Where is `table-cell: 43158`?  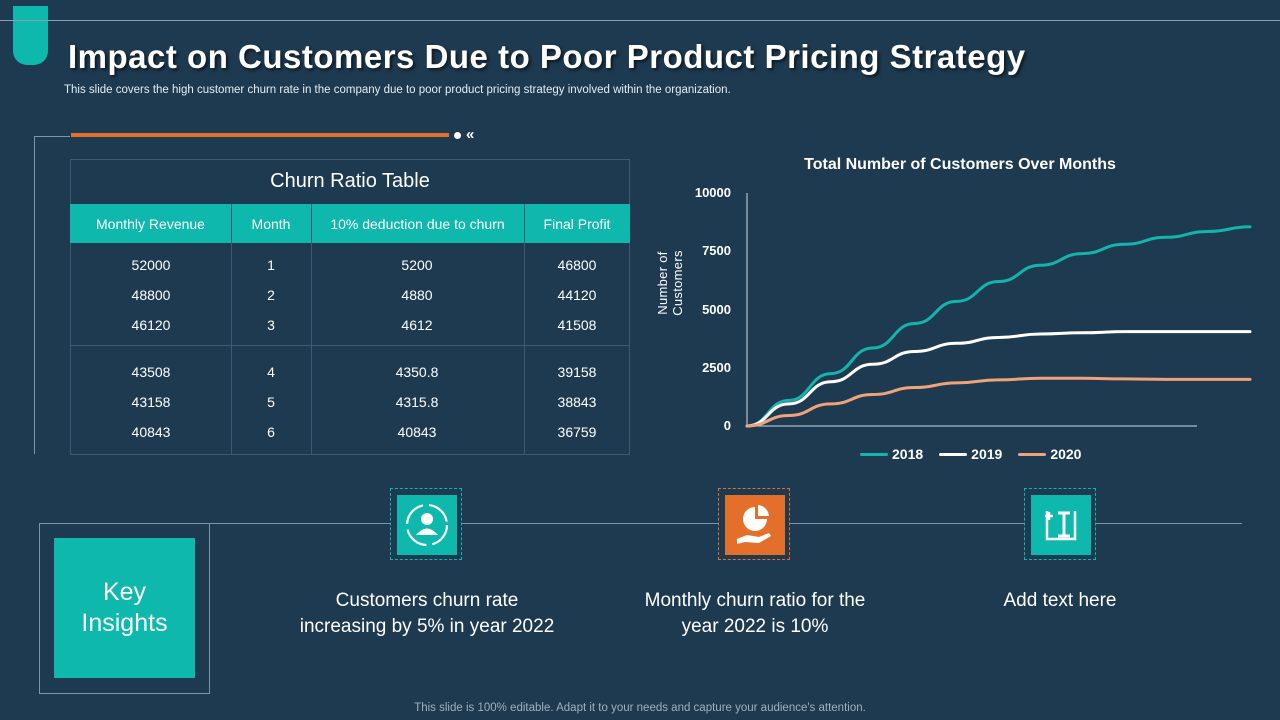
table-cell: 43158 is located at coordinates (151, 402).